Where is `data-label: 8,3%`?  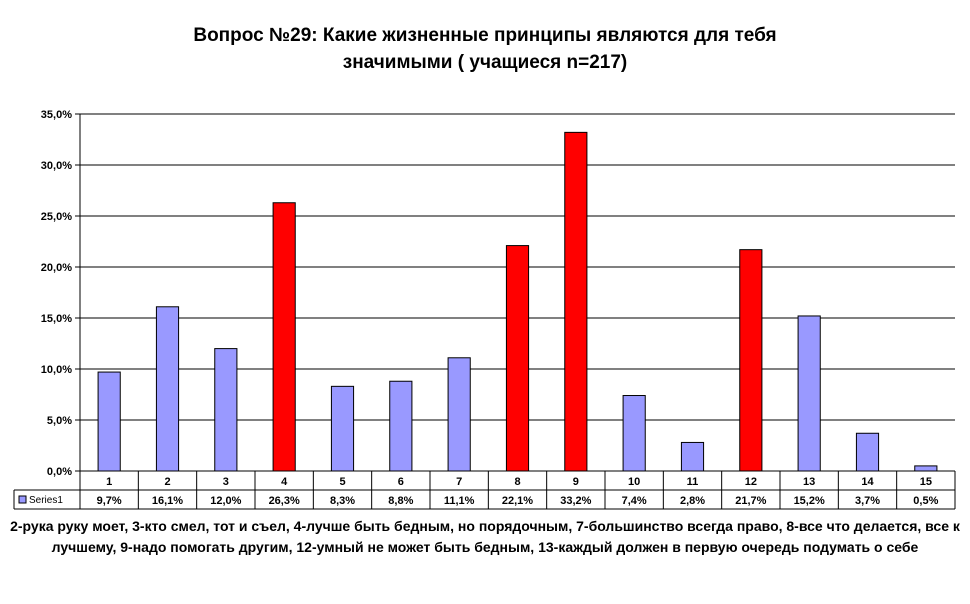 data-label: 8,3% is located at coordinates (342, 501).